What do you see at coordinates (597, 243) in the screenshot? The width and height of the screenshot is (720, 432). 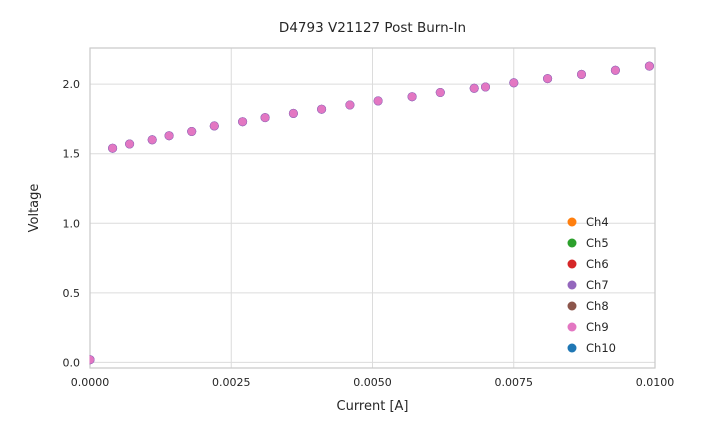 I see `legend-label-ch5: Ch5` at bounding box center [597, 243].